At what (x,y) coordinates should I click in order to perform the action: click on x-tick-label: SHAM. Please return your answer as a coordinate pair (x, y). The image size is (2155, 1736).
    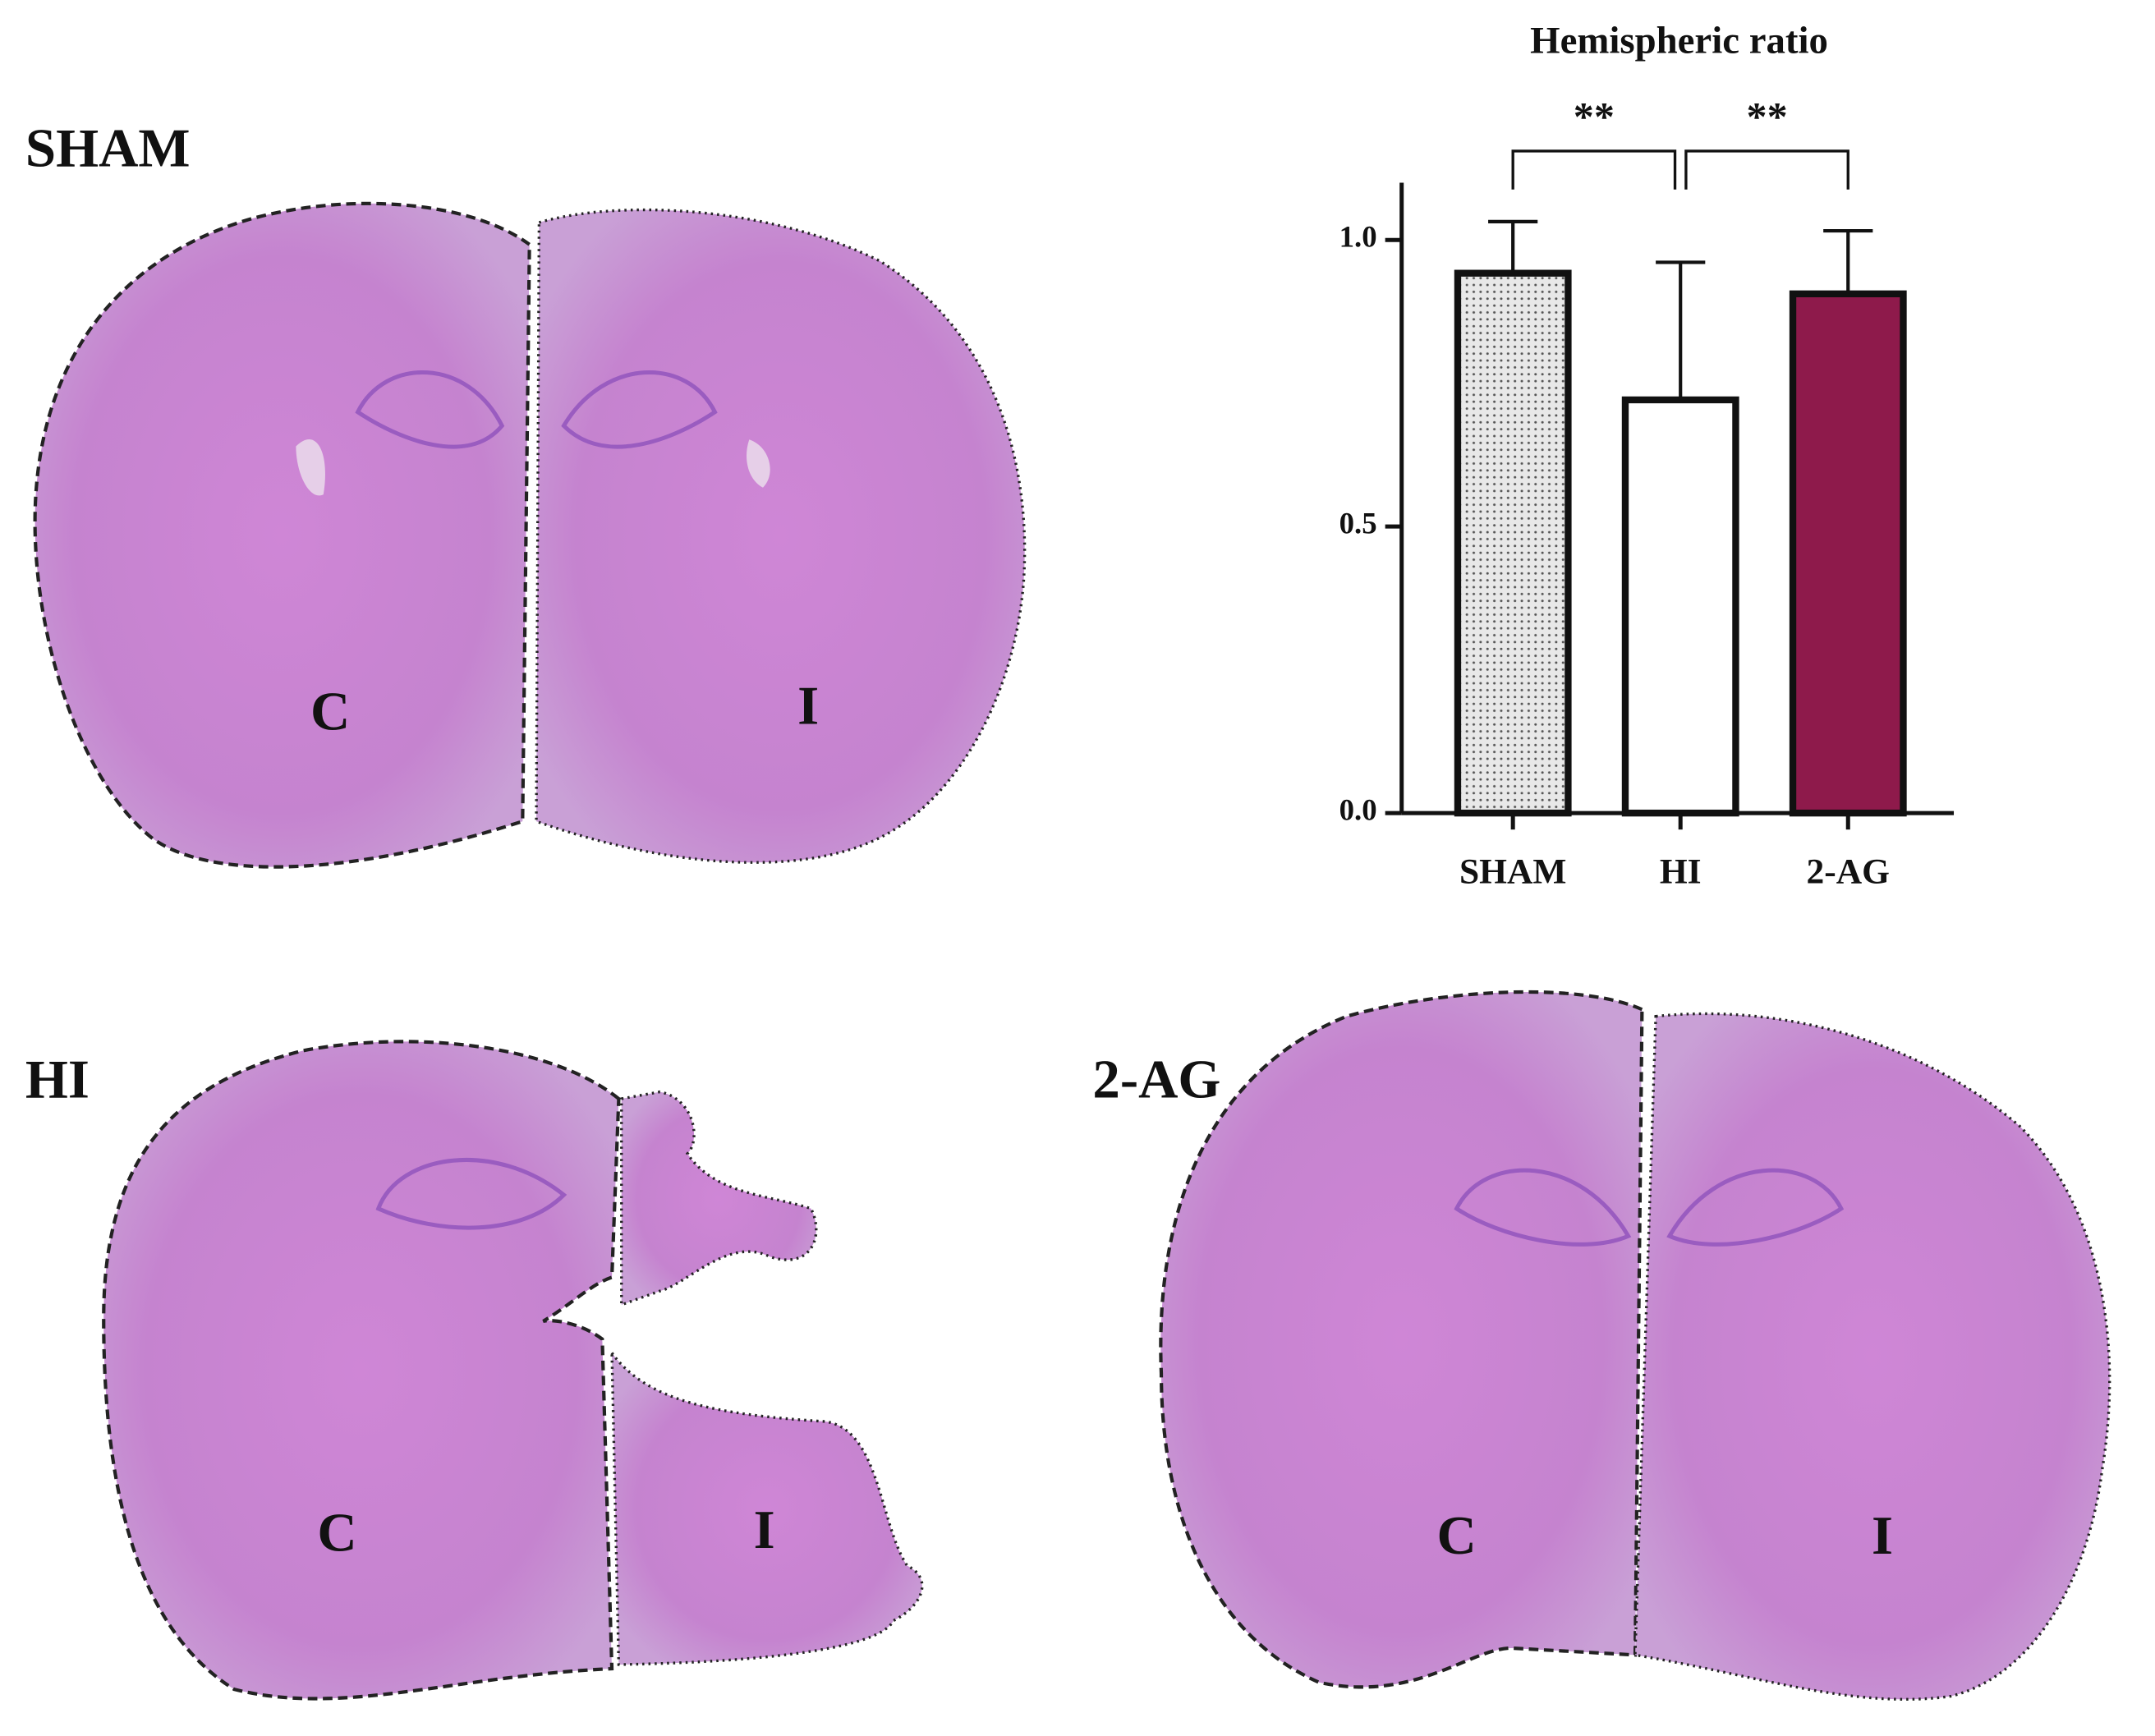
    Looking at the image, I should click on (1512, 872).